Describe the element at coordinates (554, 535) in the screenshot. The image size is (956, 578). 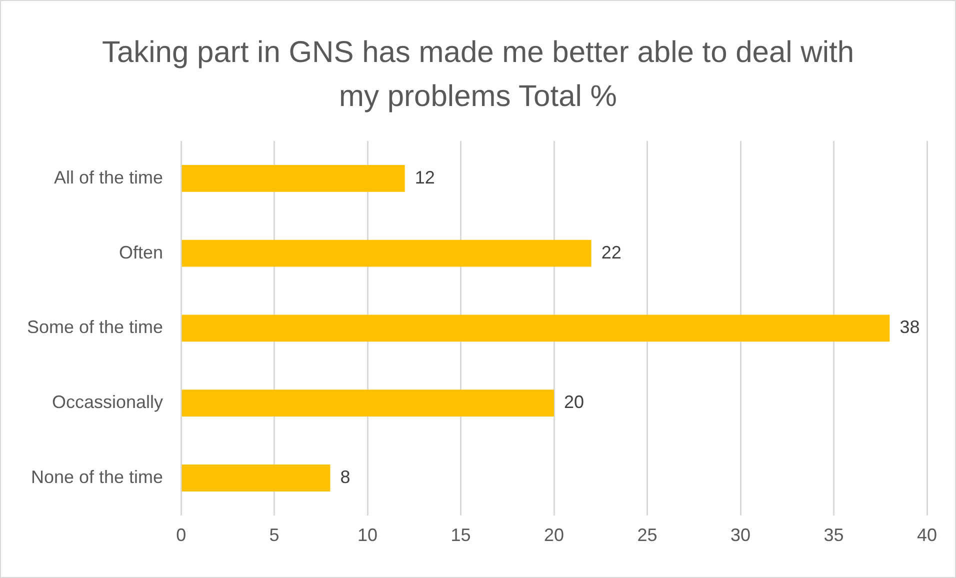
I see `x-tick-label: 20` at that location.